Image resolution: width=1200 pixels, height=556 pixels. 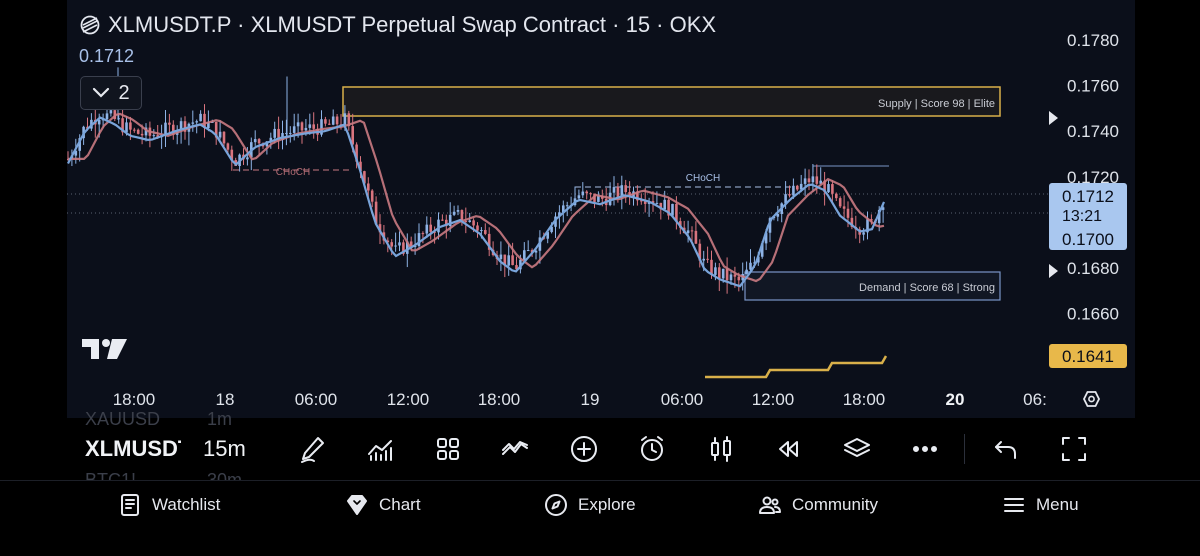 I want to click on indicators-icon, so click(x=380, y=449).